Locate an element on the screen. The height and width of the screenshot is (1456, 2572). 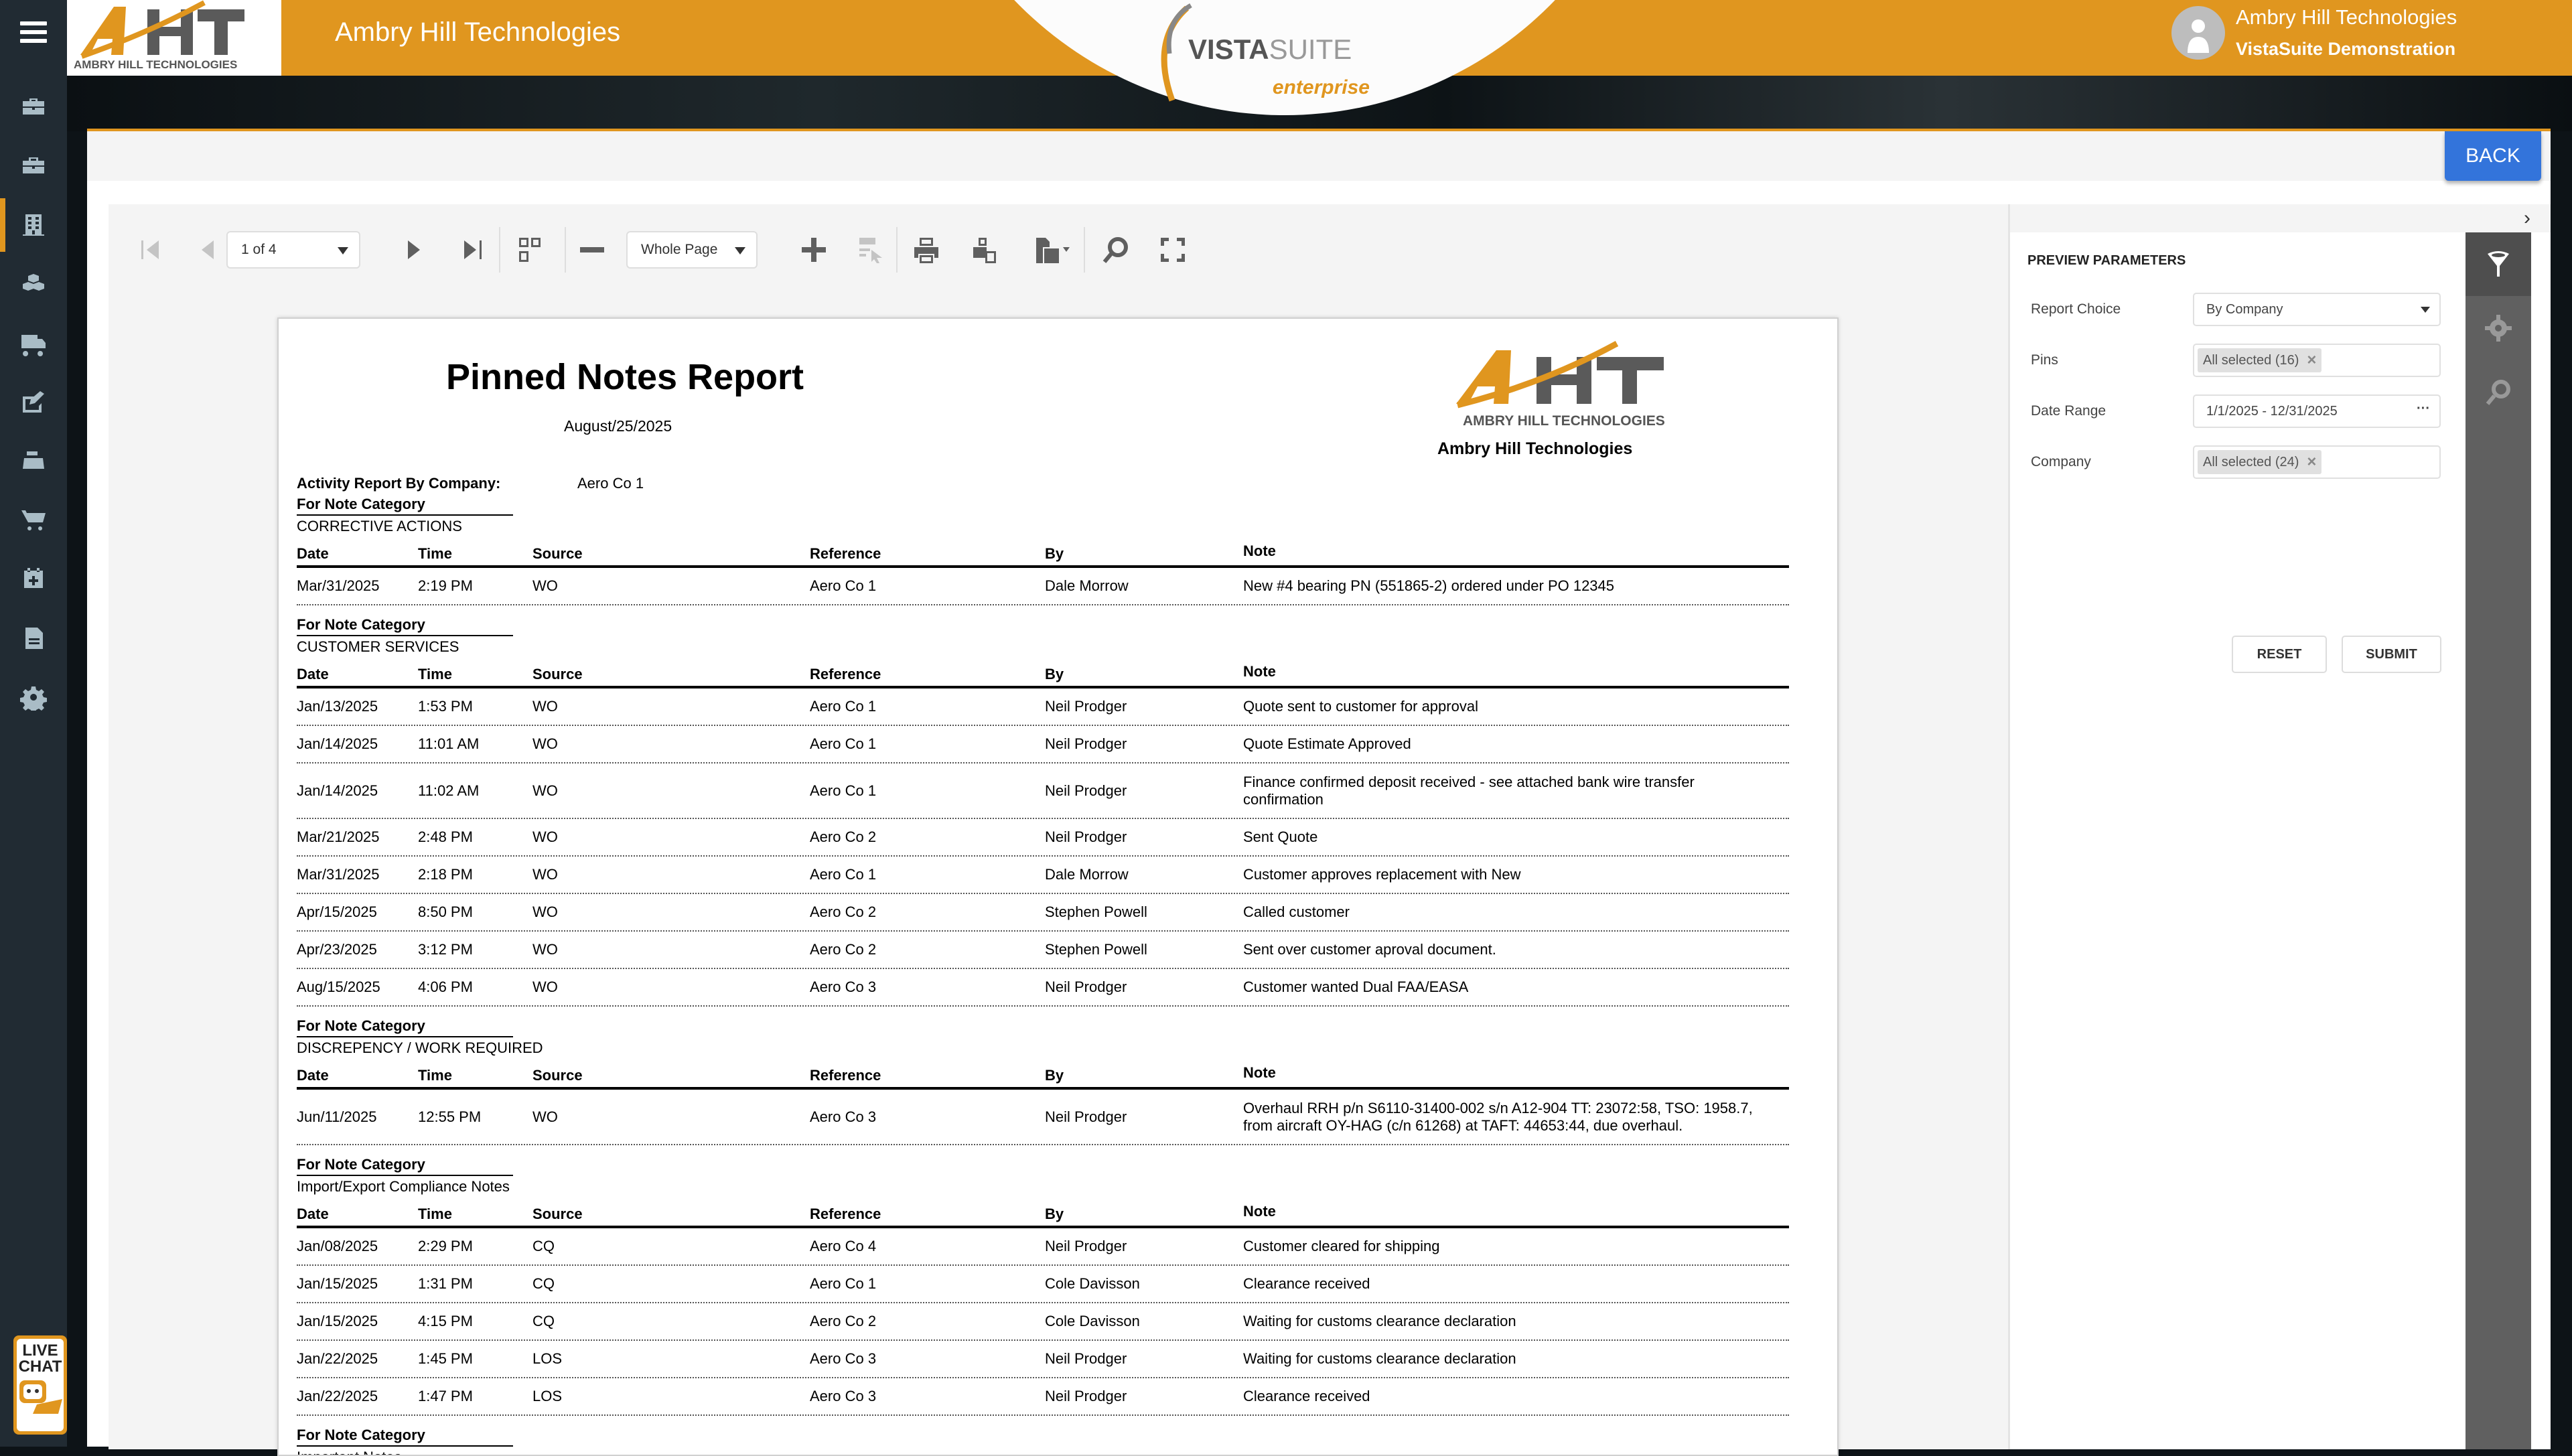
sidebar-item-toolbox is located at coordinates (33, 165).